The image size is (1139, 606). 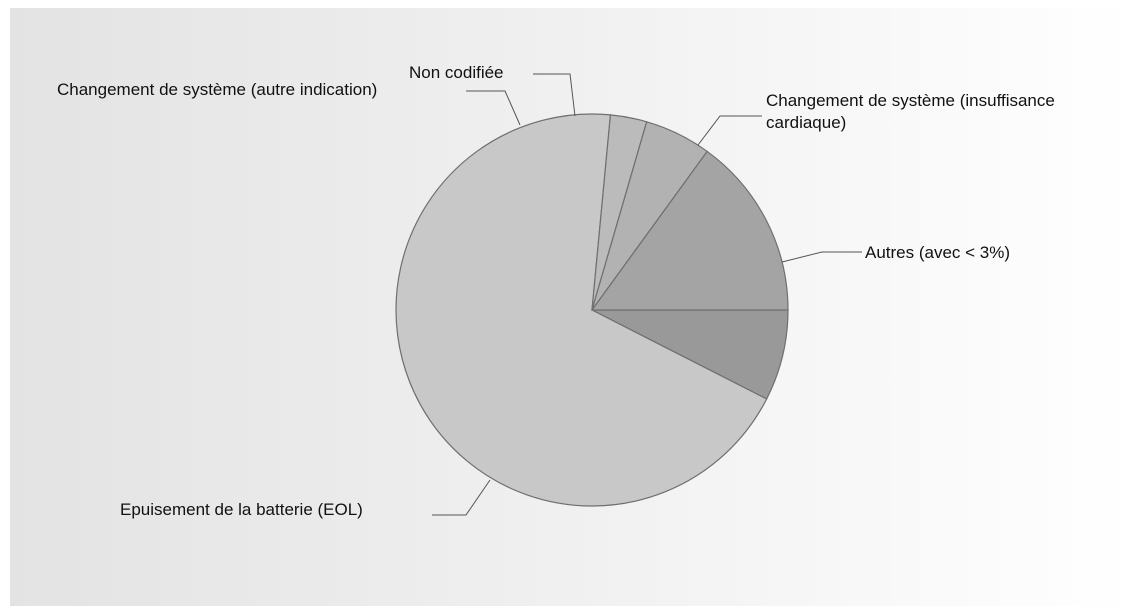 What do you see at coordinates (217, 89) in the screenshot?
I see `label-changement-autre-indication: Changement de système (autre indication)` at bounding box center [217, 89].